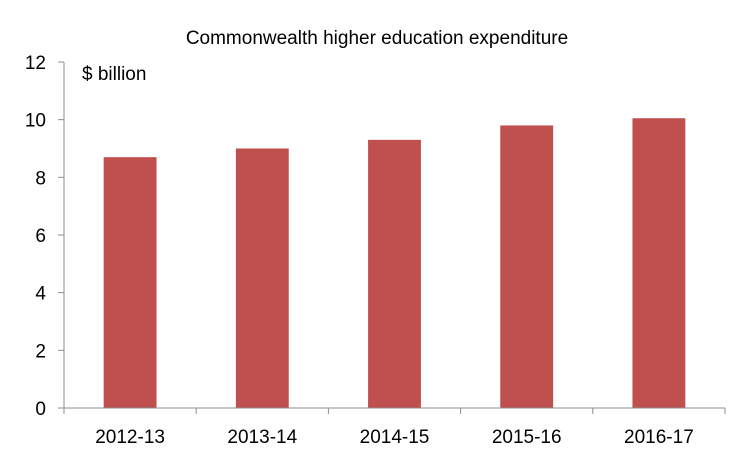 This screenshot has width=754, height=461. What do you see at coordinates (130, 437) in the screenshot?
I see `x-tick-label: 2012-13` at bounding box center [130, 437].